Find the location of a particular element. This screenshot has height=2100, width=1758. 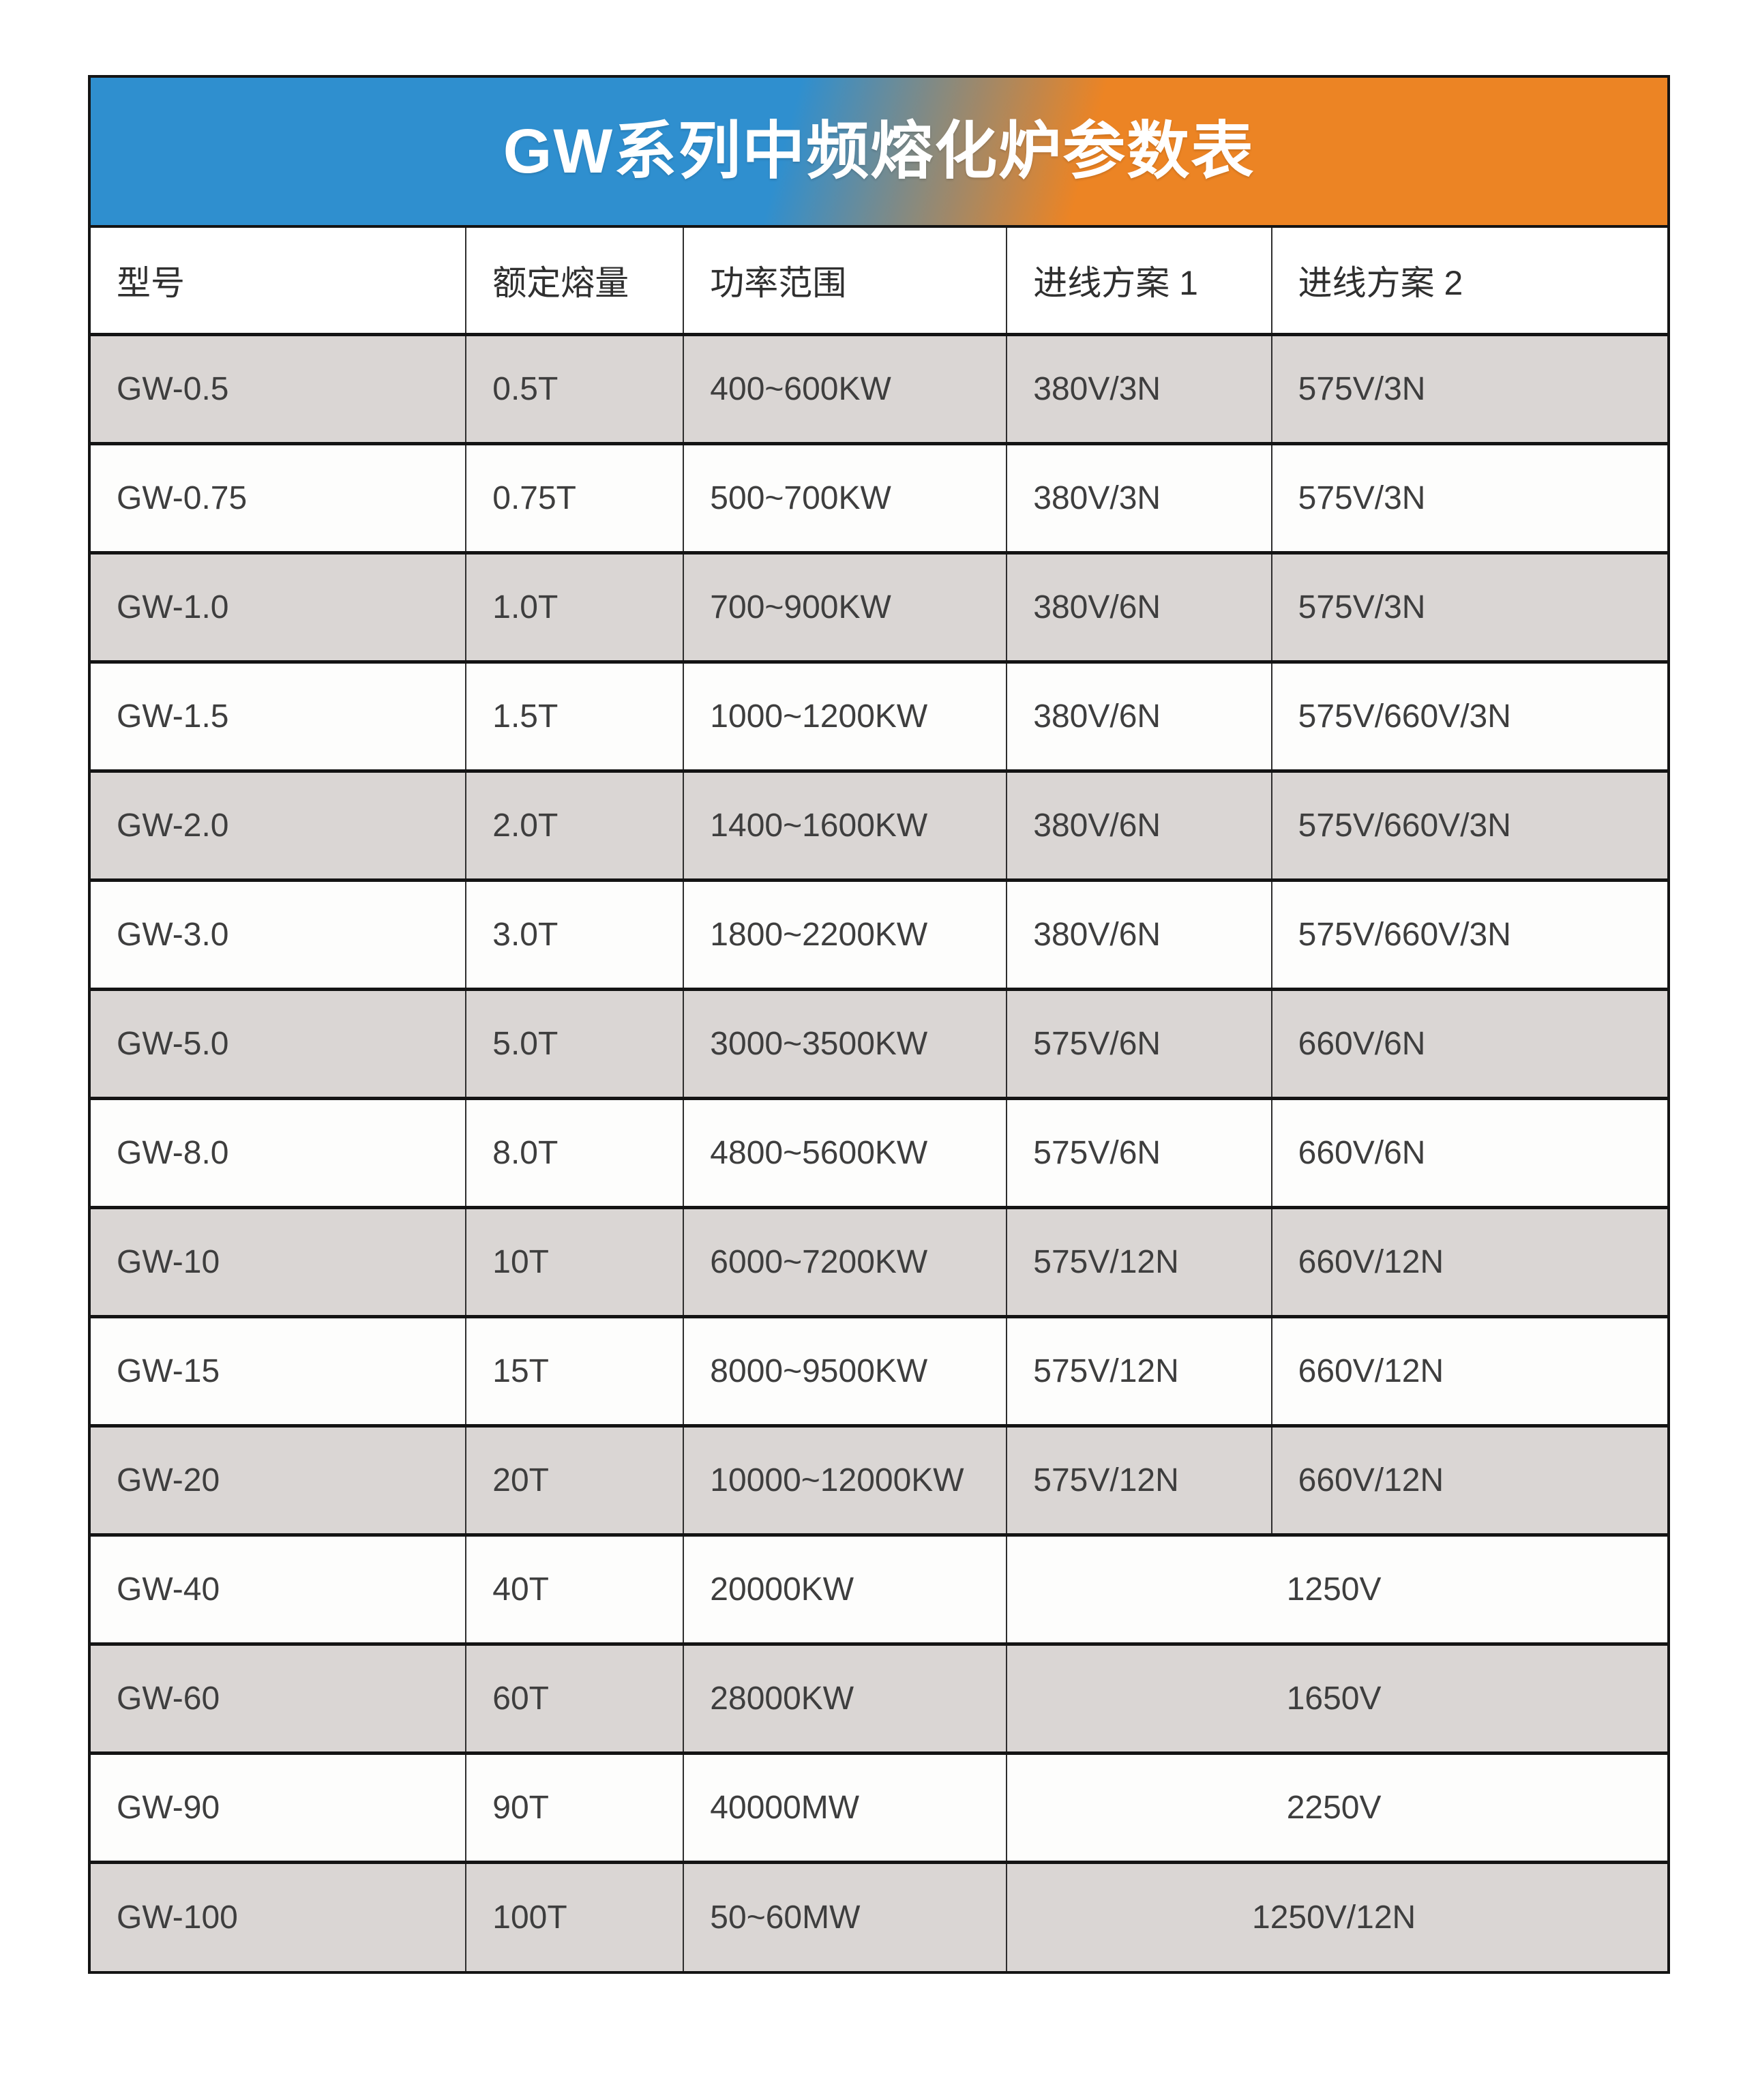

cell-line-merged: 1250V/12N is located at coordinates (1336, 1915).